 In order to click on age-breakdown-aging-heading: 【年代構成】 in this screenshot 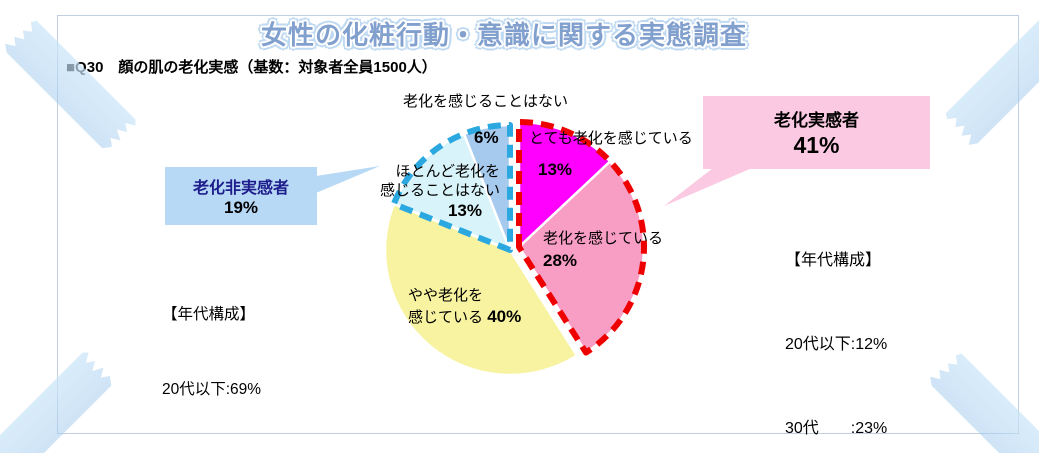, I will do `click(833, 260)`.